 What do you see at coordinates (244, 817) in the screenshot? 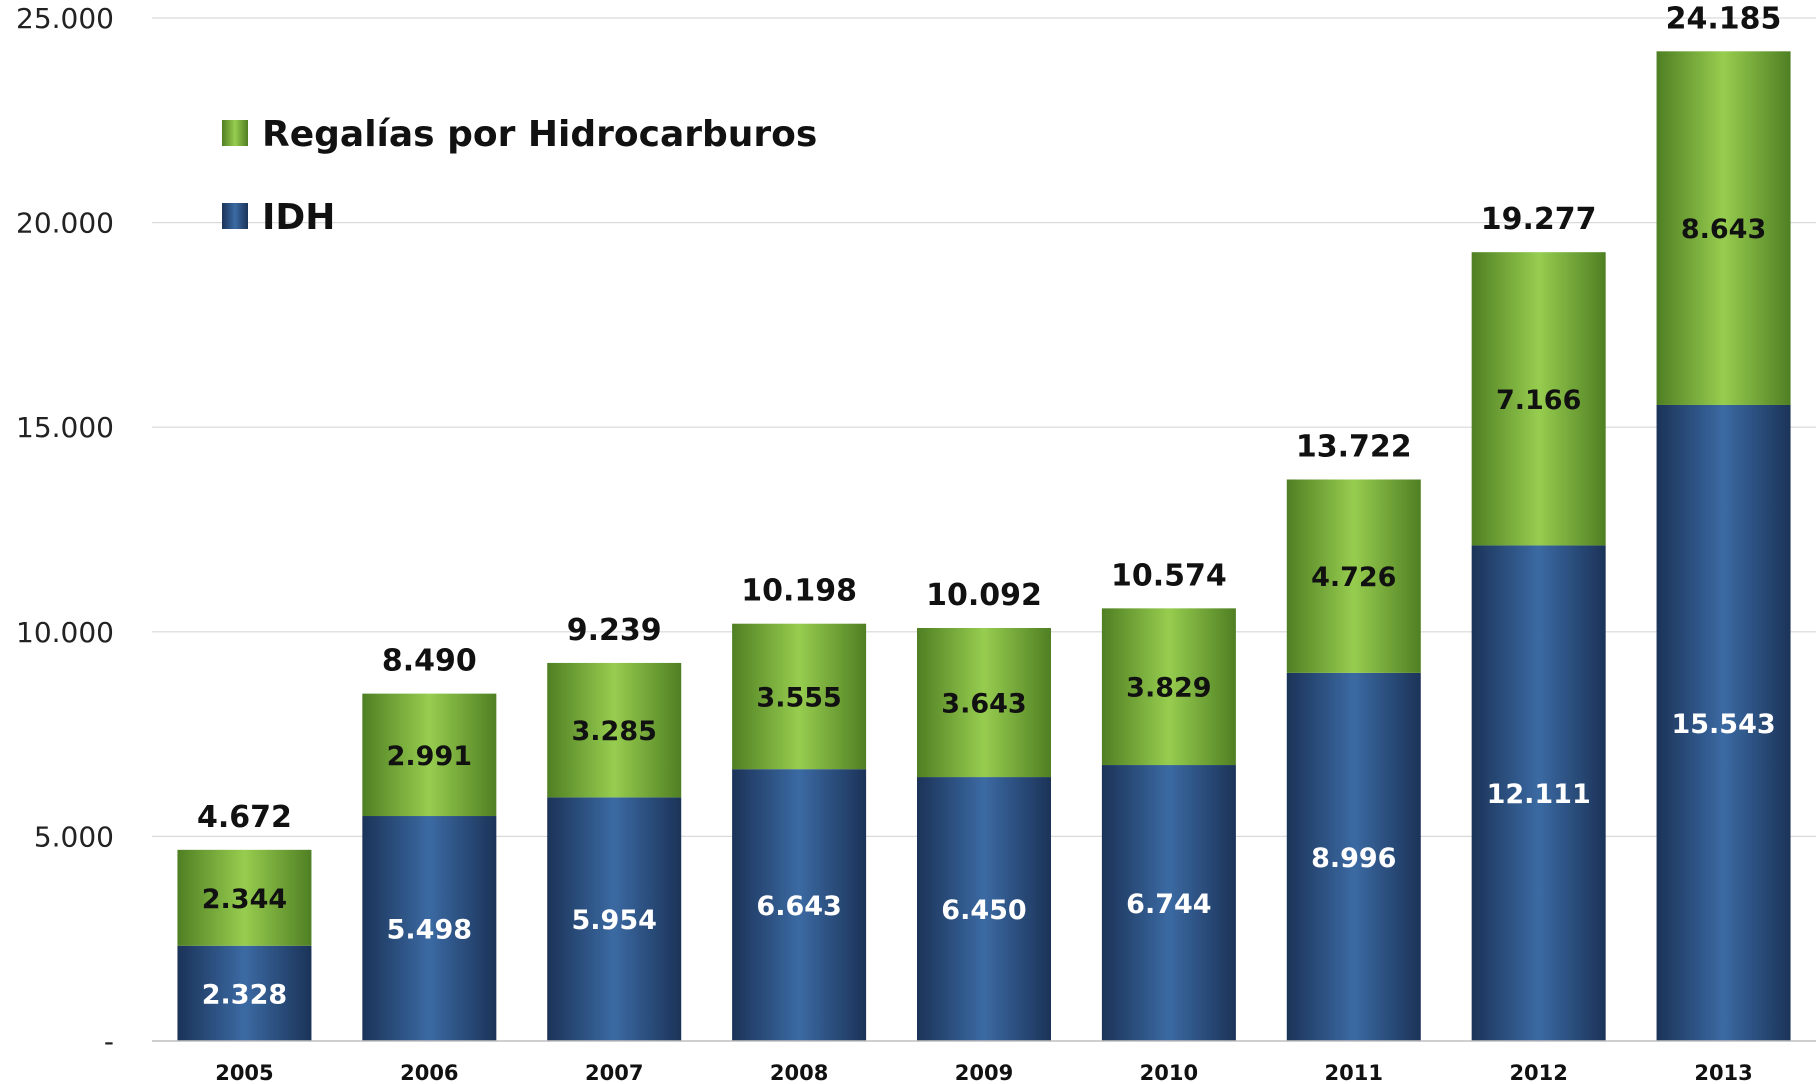
I see `total-value-label: 4.672` at bounding box center [244, 817].